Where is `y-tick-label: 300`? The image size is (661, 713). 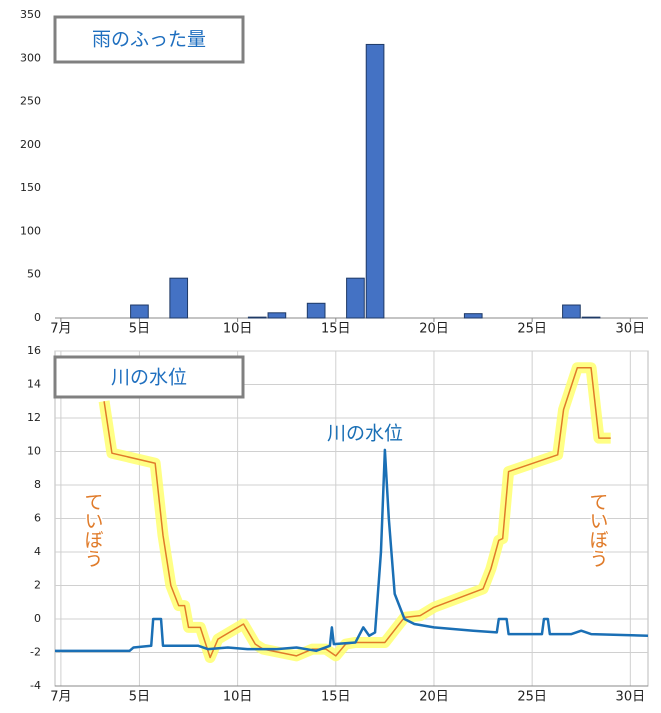
y-tick-label: 300 is located at coordinates (30, 57).